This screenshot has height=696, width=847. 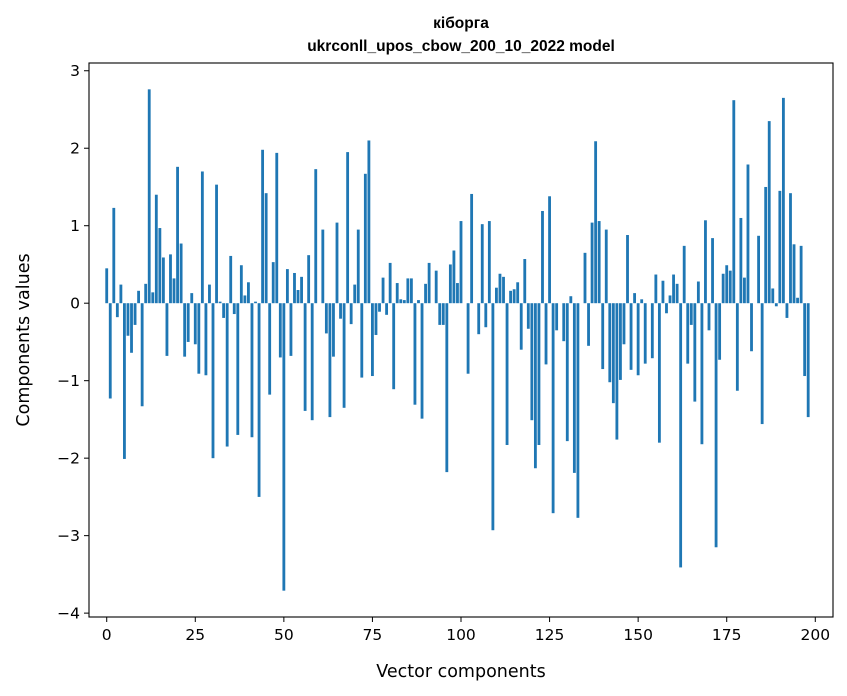 What do you see at coordinates (460, 672) in the screenshot?
I see `x-axis-label: Vector components` at bounding box center [460, 672].